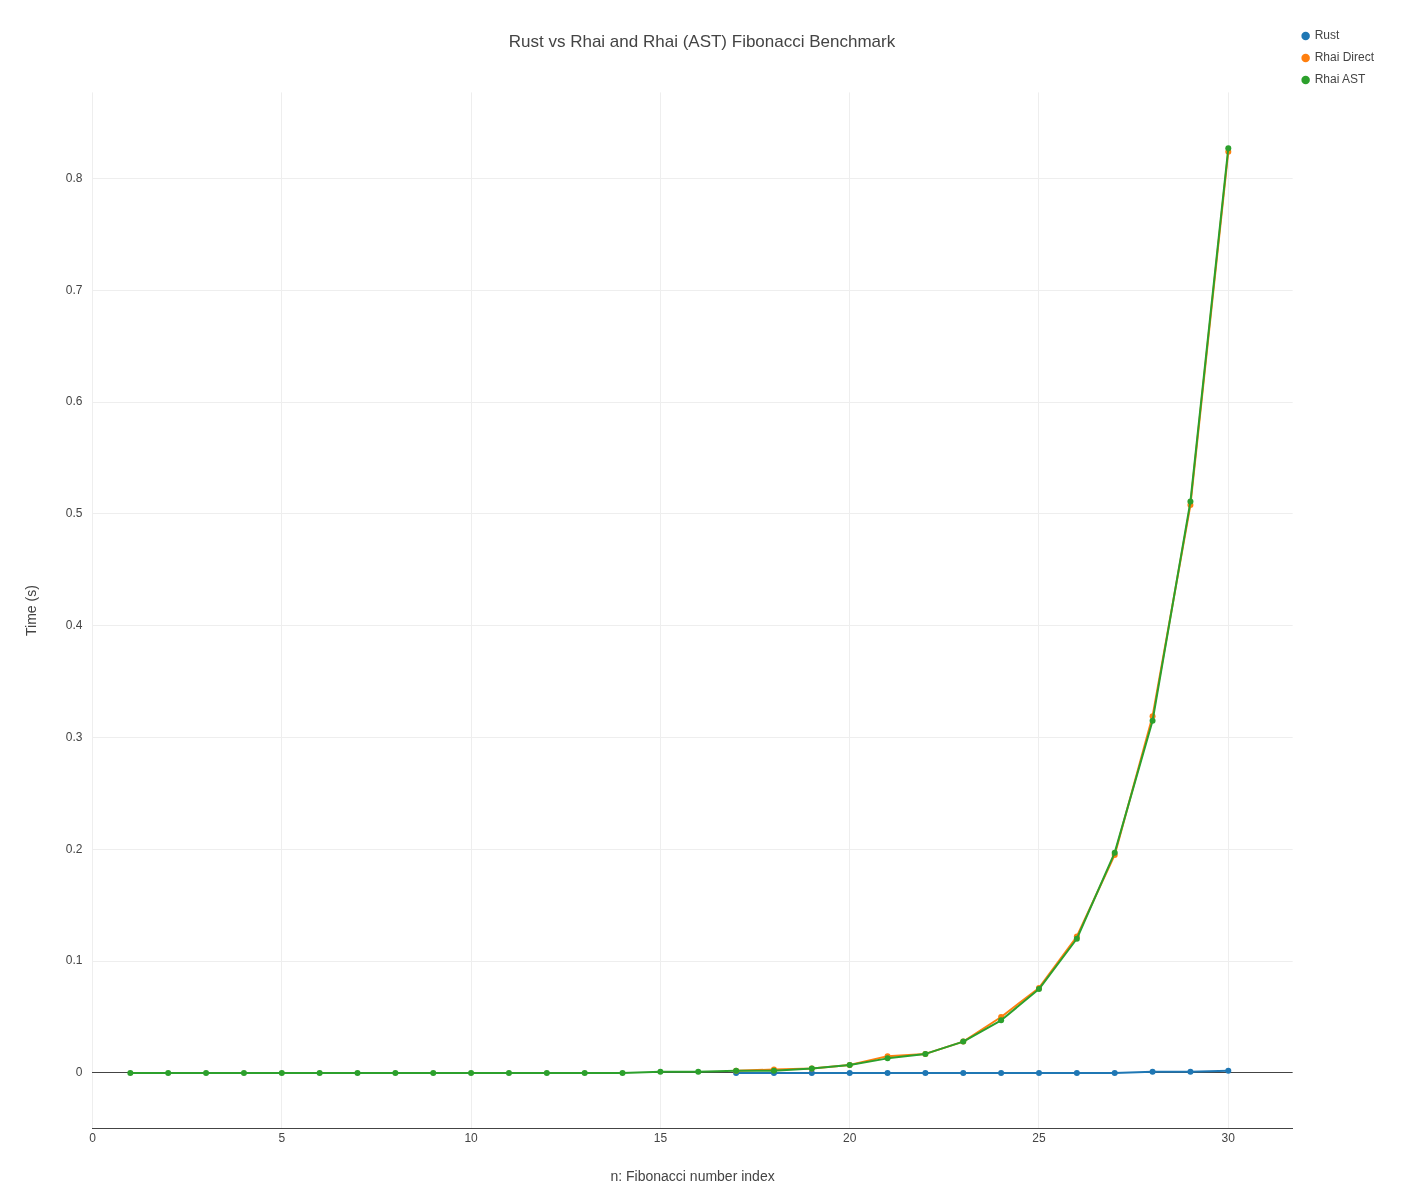 This screenshot has width=1404, height=1200. Describe the element at coordinates (79, 1072) in the screenshot. I see `y-tick-label: 0` at that location.